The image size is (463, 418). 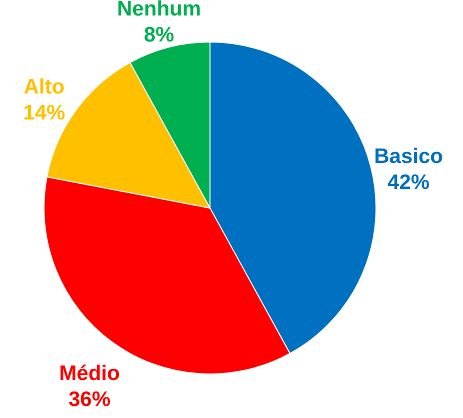 What do you see at coordinates (159, 34) in the screenshot?
I see `data-label: 8%` at bounding box center [159, 34].